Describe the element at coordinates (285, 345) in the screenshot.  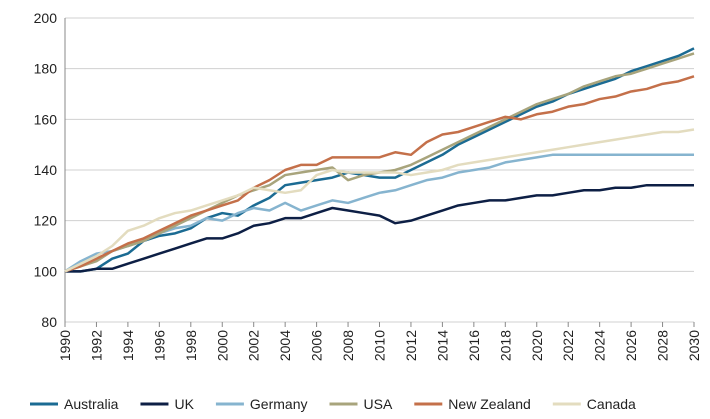
I see `x-tick-label: 2004` at that location.